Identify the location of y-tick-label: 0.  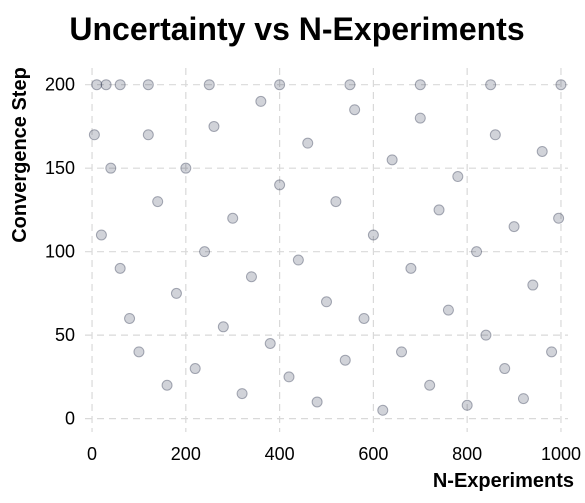
(70, 419).